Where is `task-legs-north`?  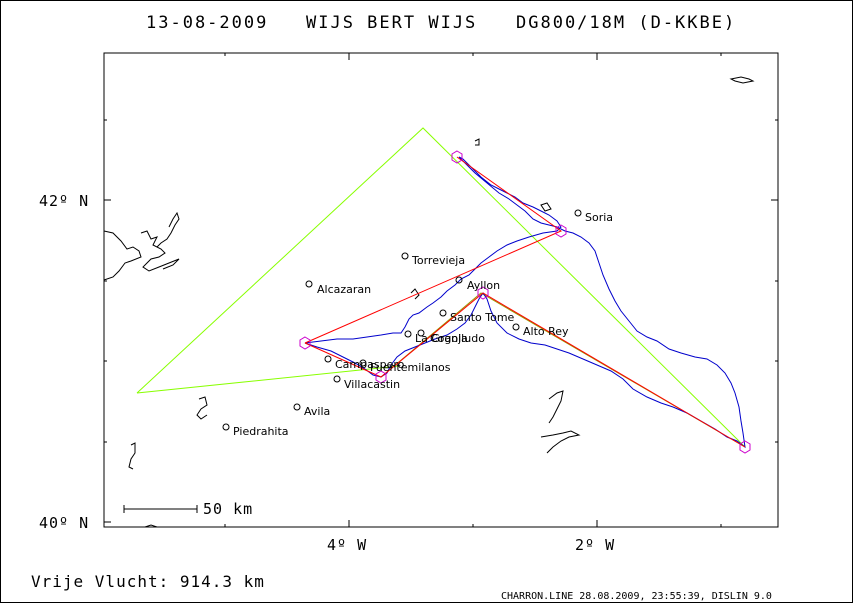 task-legs-north is located at coordinates (433, 250).